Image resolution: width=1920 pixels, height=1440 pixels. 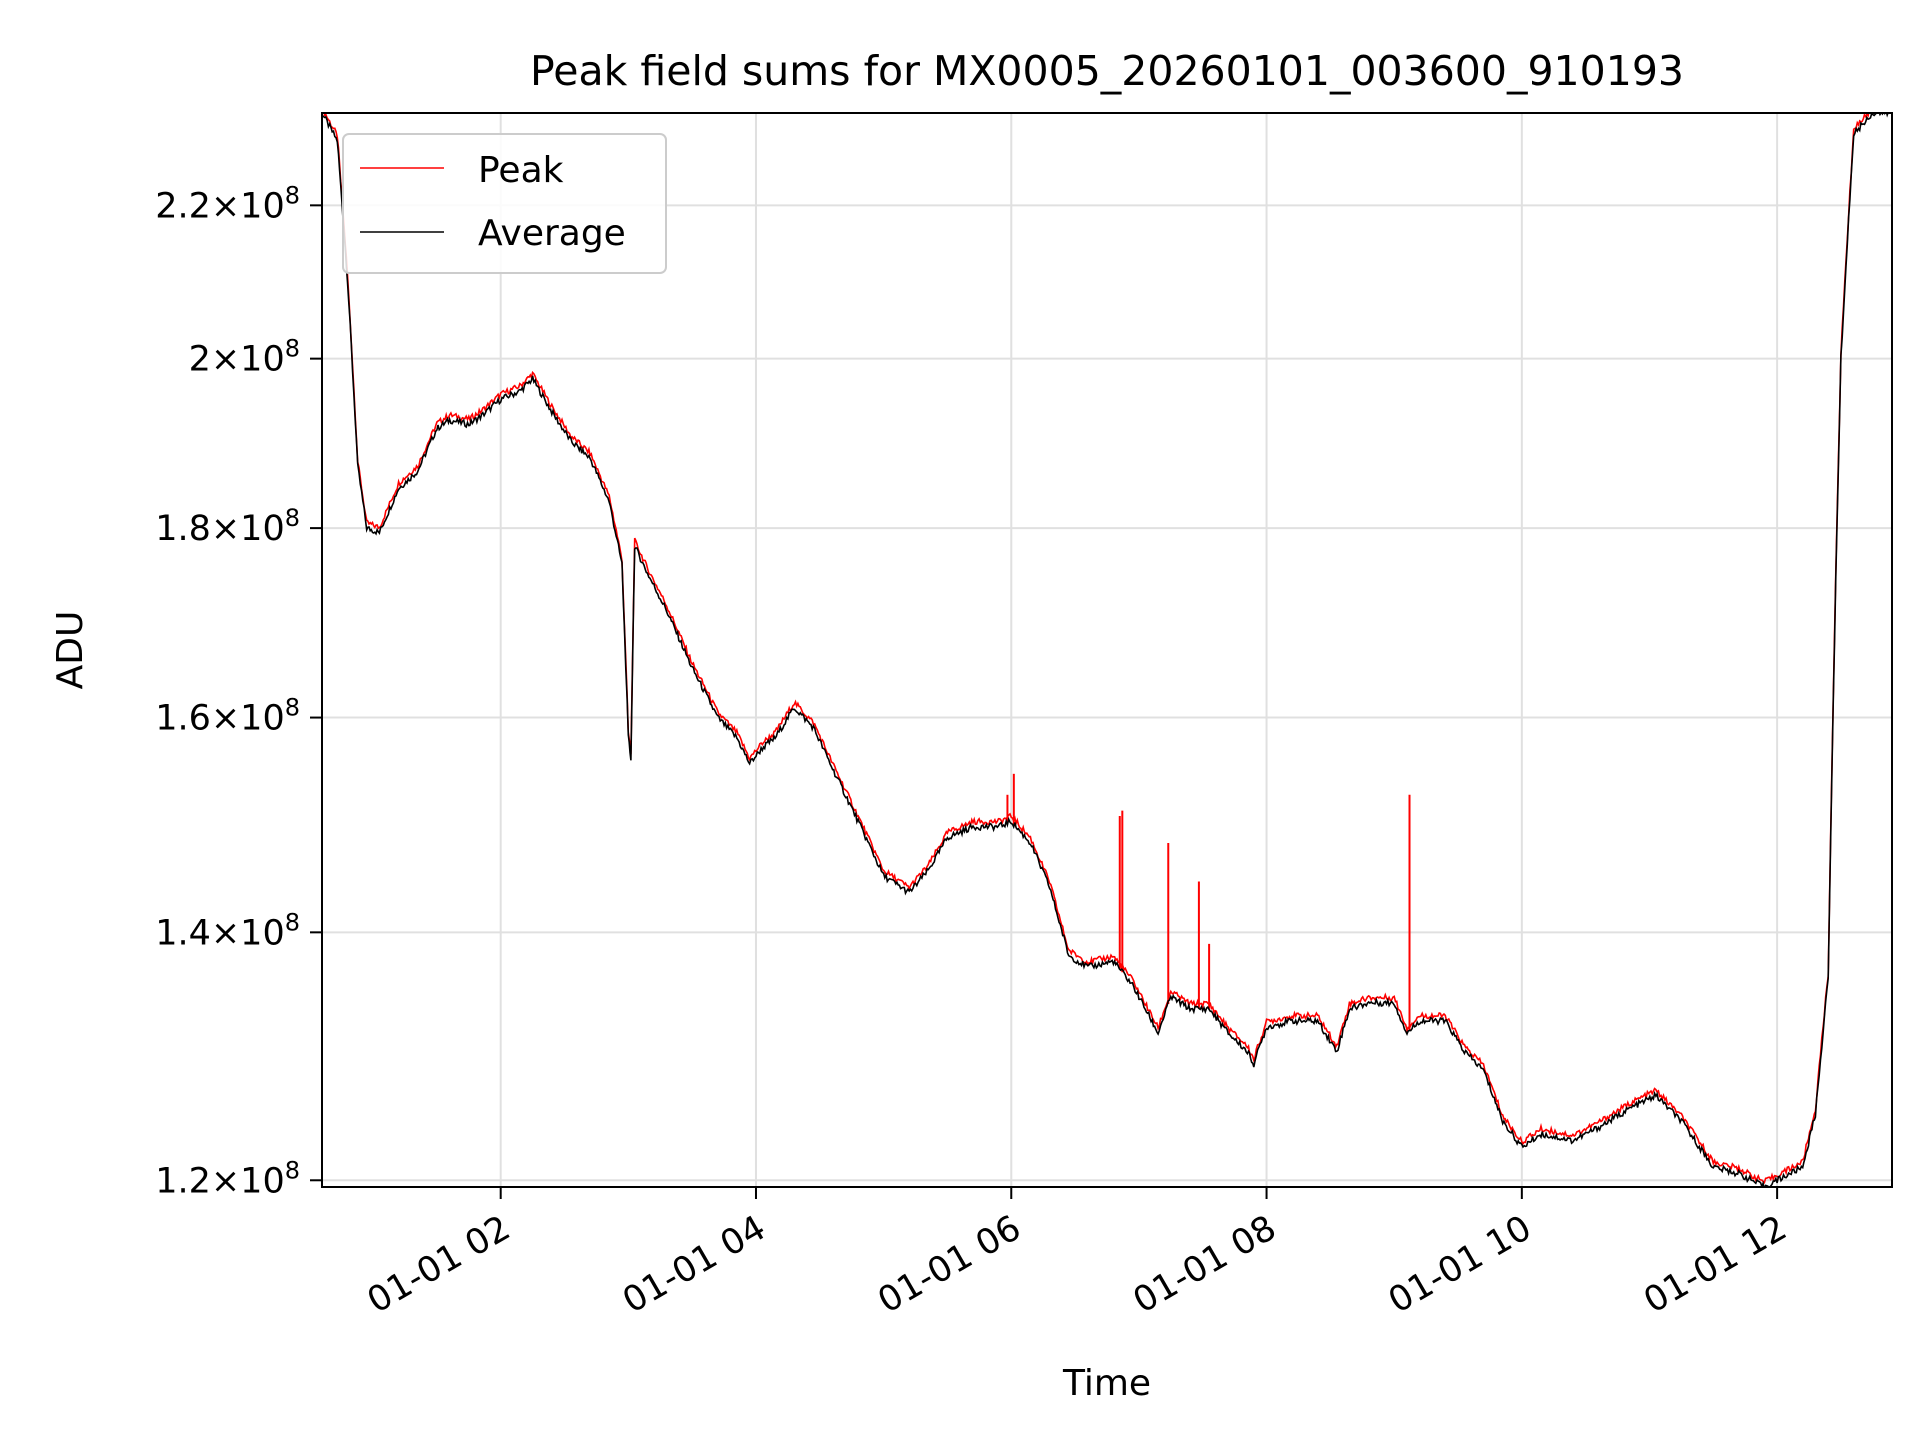 I want to click on y-axis-label: ADU, so click(x=70, y=650).